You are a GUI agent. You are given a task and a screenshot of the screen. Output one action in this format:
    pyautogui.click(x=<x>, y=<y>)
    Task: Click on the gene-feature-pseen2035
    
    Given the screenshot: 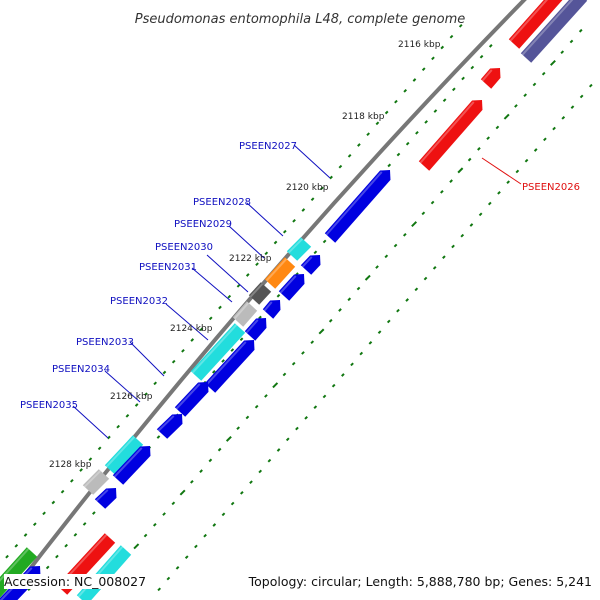 What is the action you would take?
    pyautogui.click(x=124, y=455)
    